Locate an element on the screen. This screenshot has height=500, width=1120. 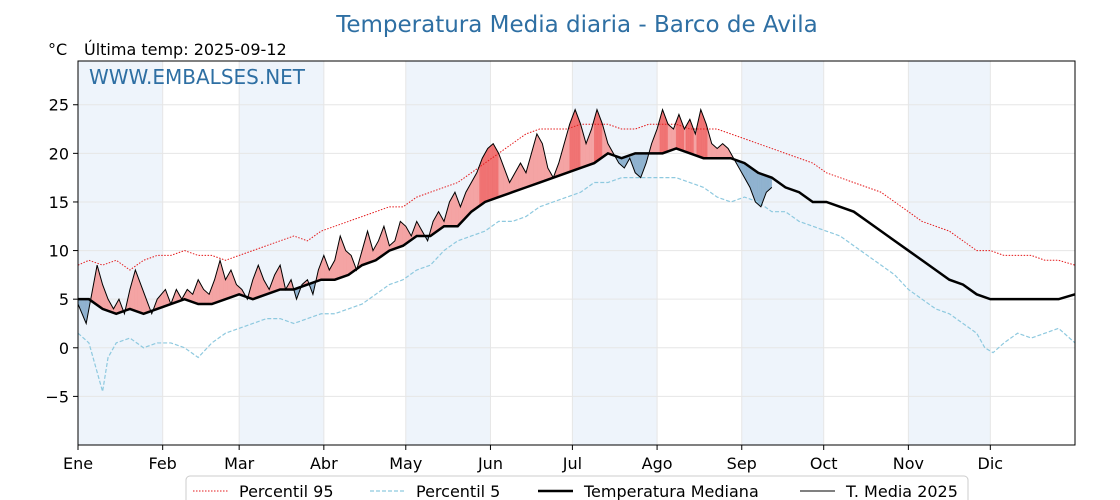
unit-label: °C is located at coordinates (57, 49).